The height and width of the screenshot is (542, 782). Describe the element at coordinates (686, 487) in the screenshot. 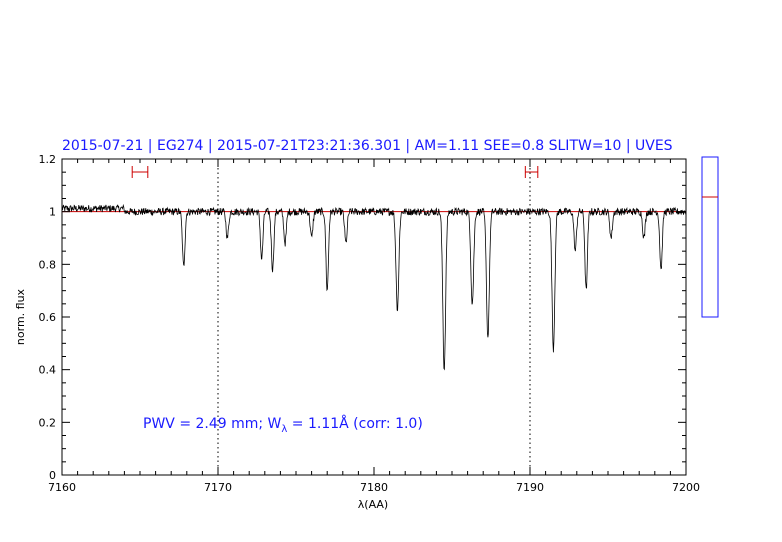

I see `x-tick-label: 7200` at that location.